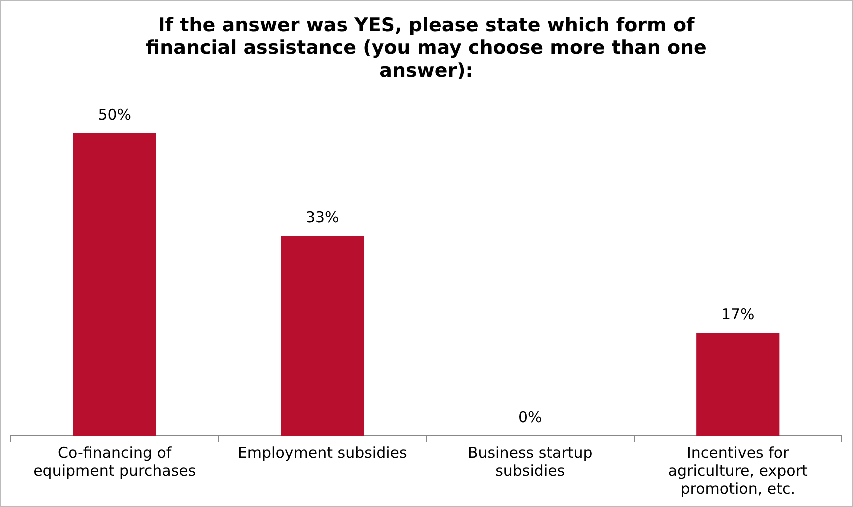 Image resolution: width=853 pixels, height=507 pixels. Describe the element at coordinates (115, 462) in the screenshot. I see `x-tick-label: Co-financing of equipment purchases` at that location.